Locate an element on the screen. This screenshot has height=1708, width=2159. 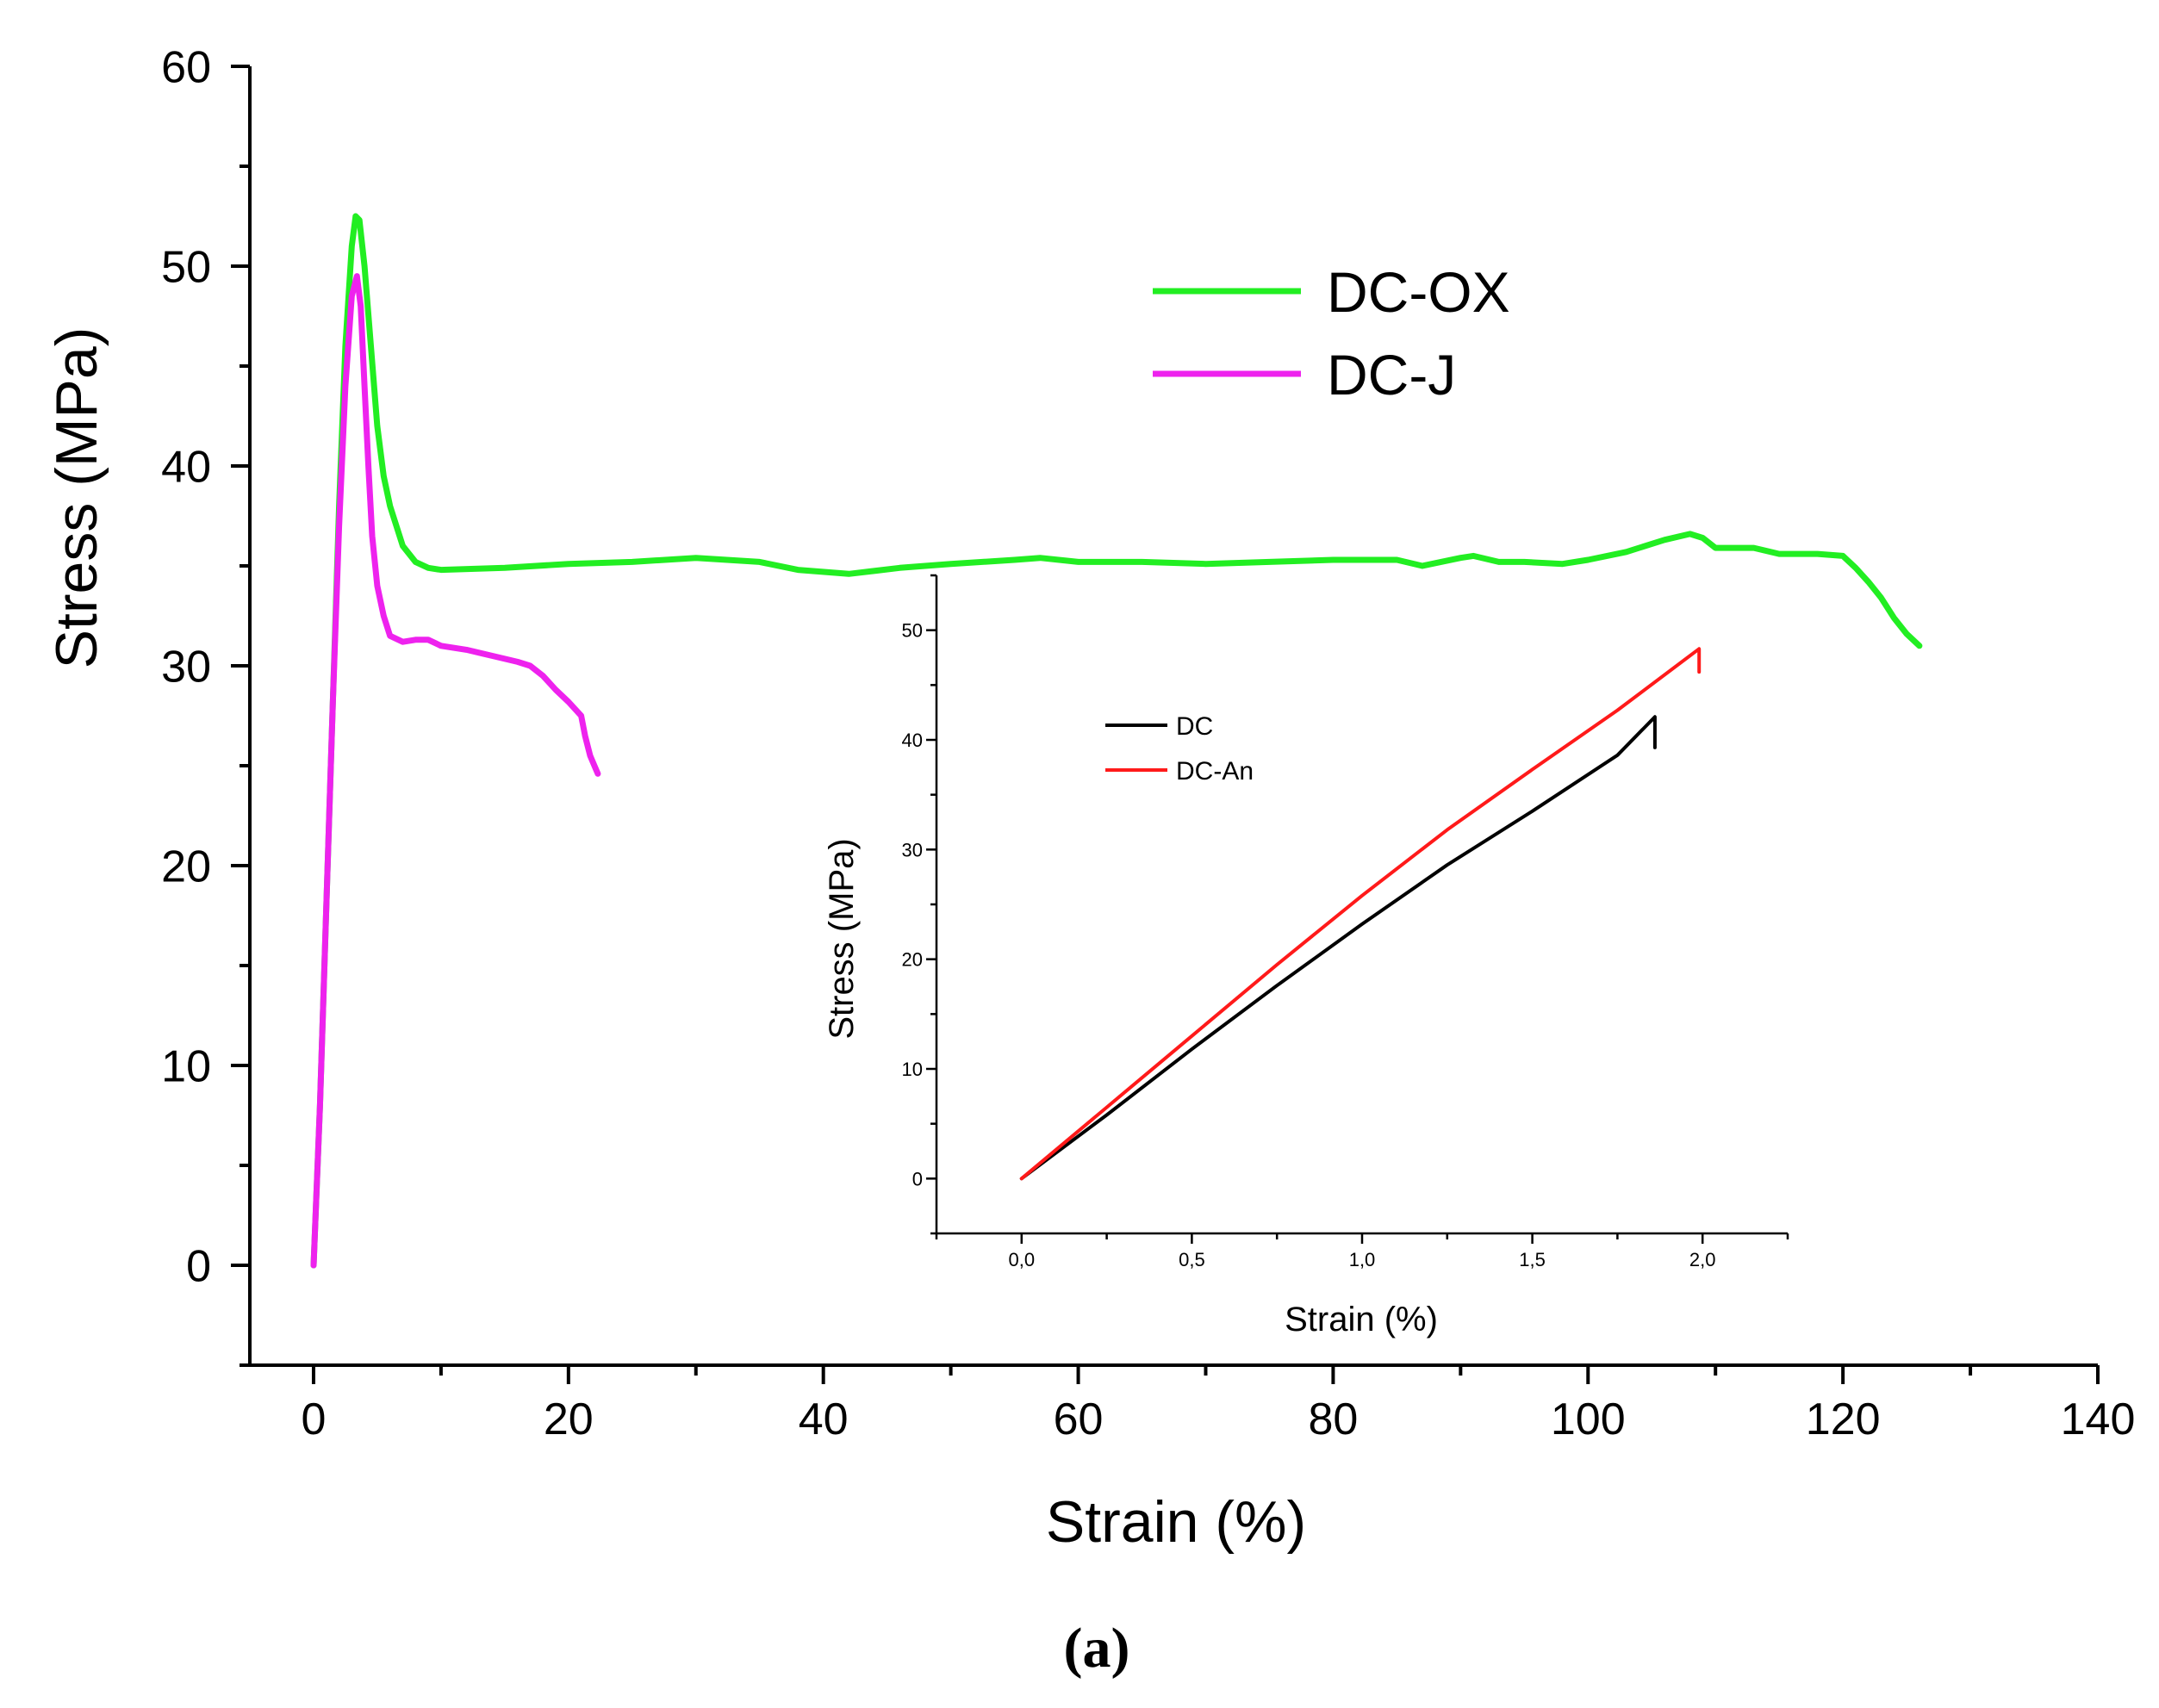
main-y-axis-label: Stress (MPa) is located at coordinates (76, 498).